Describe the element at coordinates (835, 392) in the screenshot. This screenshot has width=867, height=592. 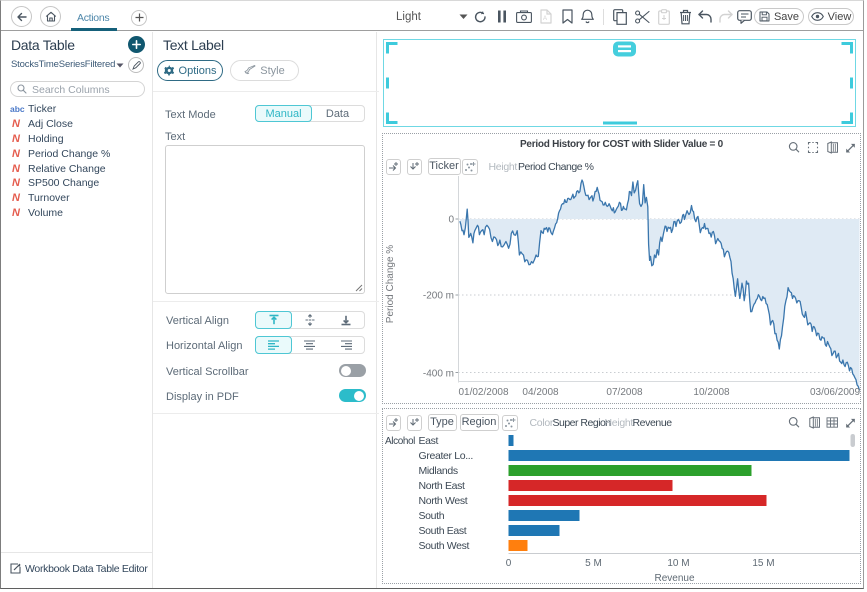
I see `svg-text: 03/06/2009` at that location.